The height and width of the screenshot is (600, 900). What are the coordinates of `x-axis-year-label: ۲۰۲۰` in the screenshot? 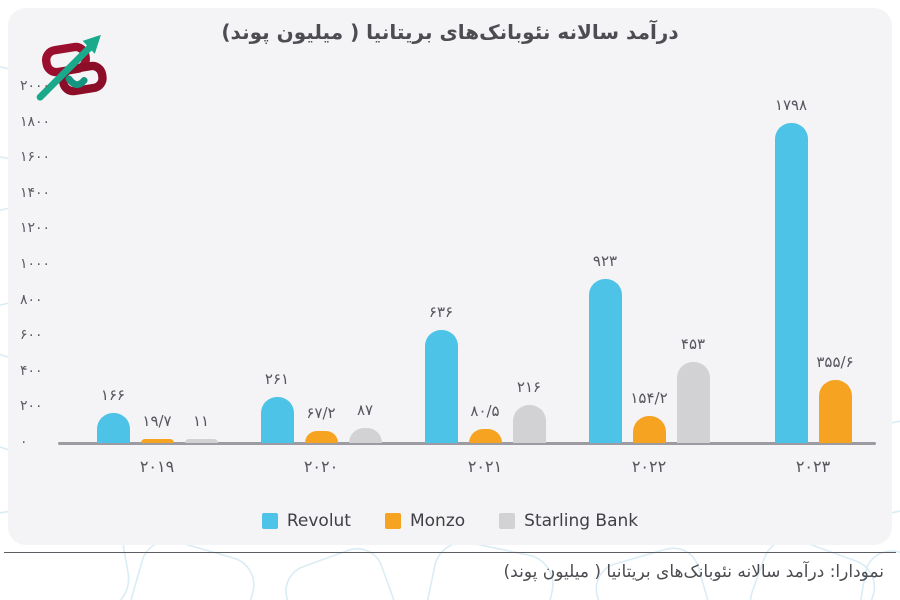 It's located at (321, 466).